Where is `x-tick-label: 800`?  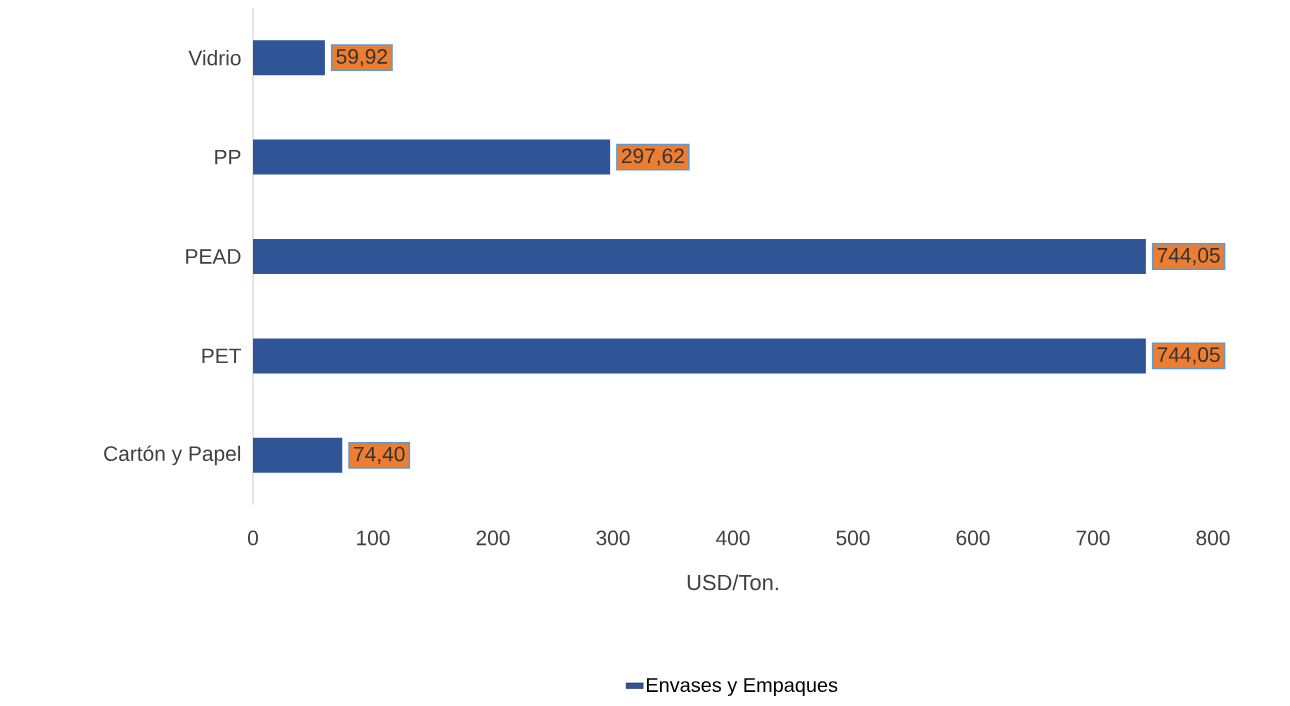
x-tick-label: 800 is located at coordinates (1213, 538).